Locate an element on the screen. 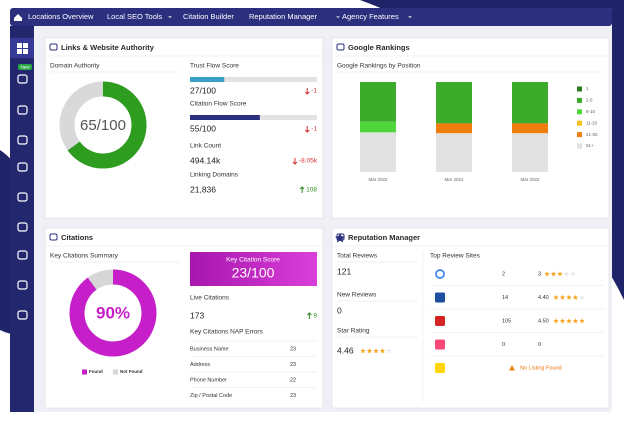 This screenshot has width=624, height=427. badge-text: New is located at coordinates (25, 66).